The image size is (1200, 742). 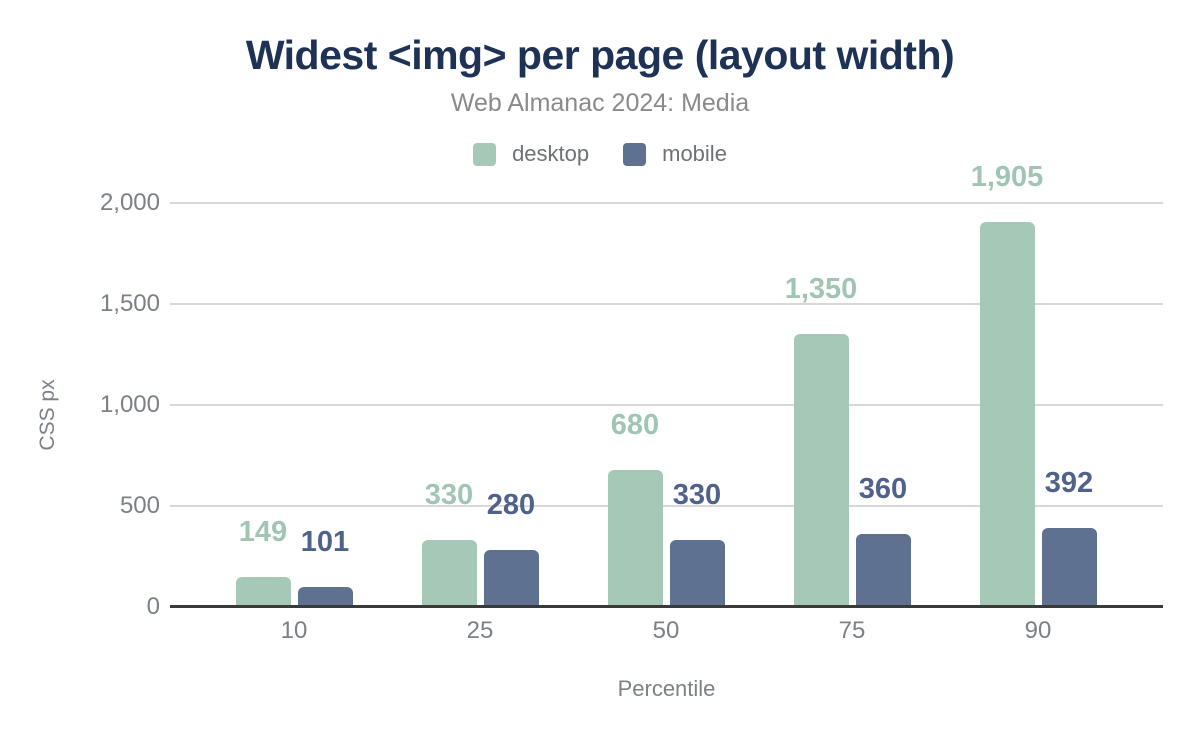 What do you see at coordinates (821, 470) in the screenshot?
I see `bar-desktop-p75` at bounding box center [821, 470].